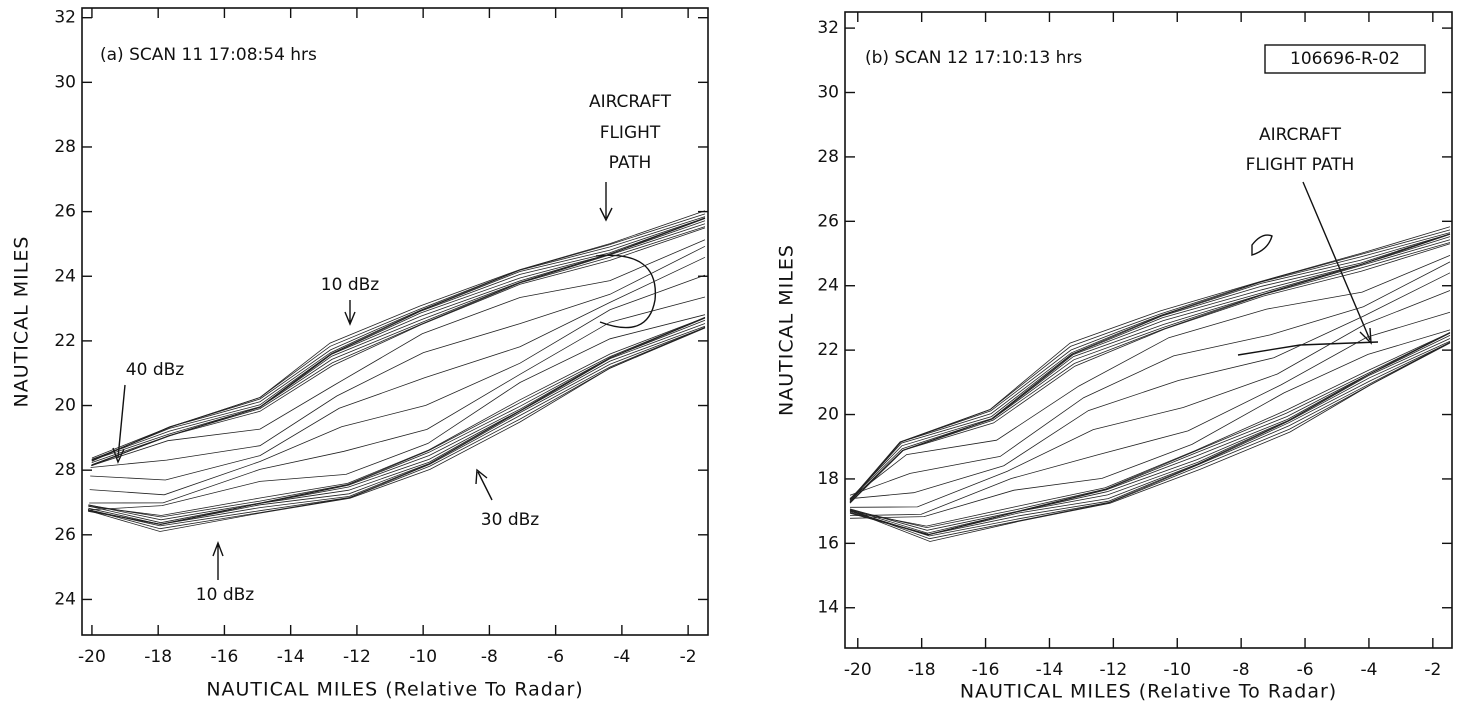  What do you see at coordinates (208, 55) in the screenshot?
I see `annotation: (a) SCAN 11 17:08:54 hrs` at bounding box center [208, 55].